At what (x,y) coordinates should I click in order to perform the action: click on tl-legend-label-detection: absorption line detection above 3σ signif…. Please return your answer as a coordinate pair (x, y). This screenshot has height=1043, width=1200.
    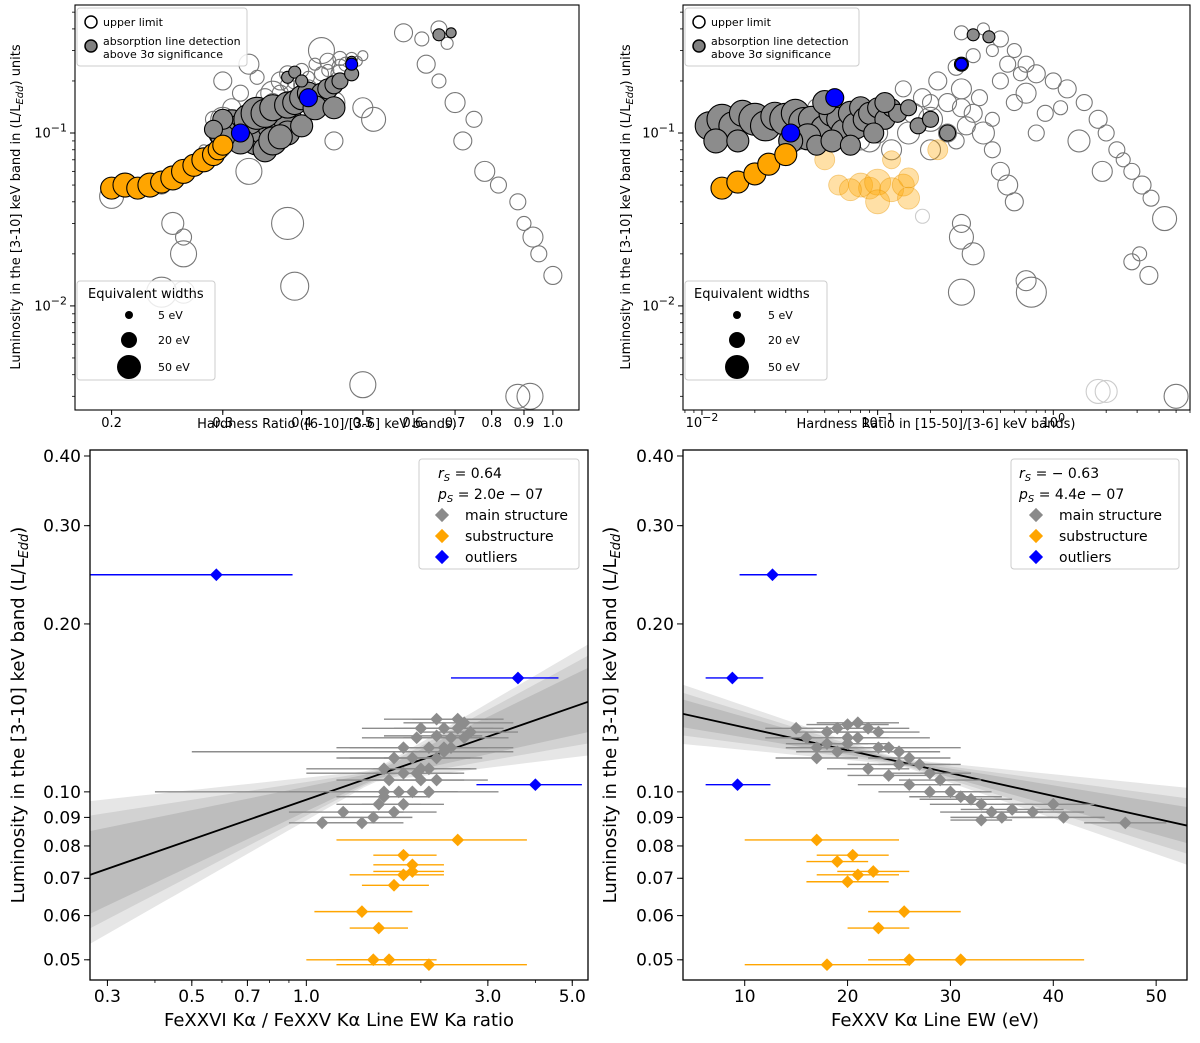
    Looking at the image, I should click on (172, 48).